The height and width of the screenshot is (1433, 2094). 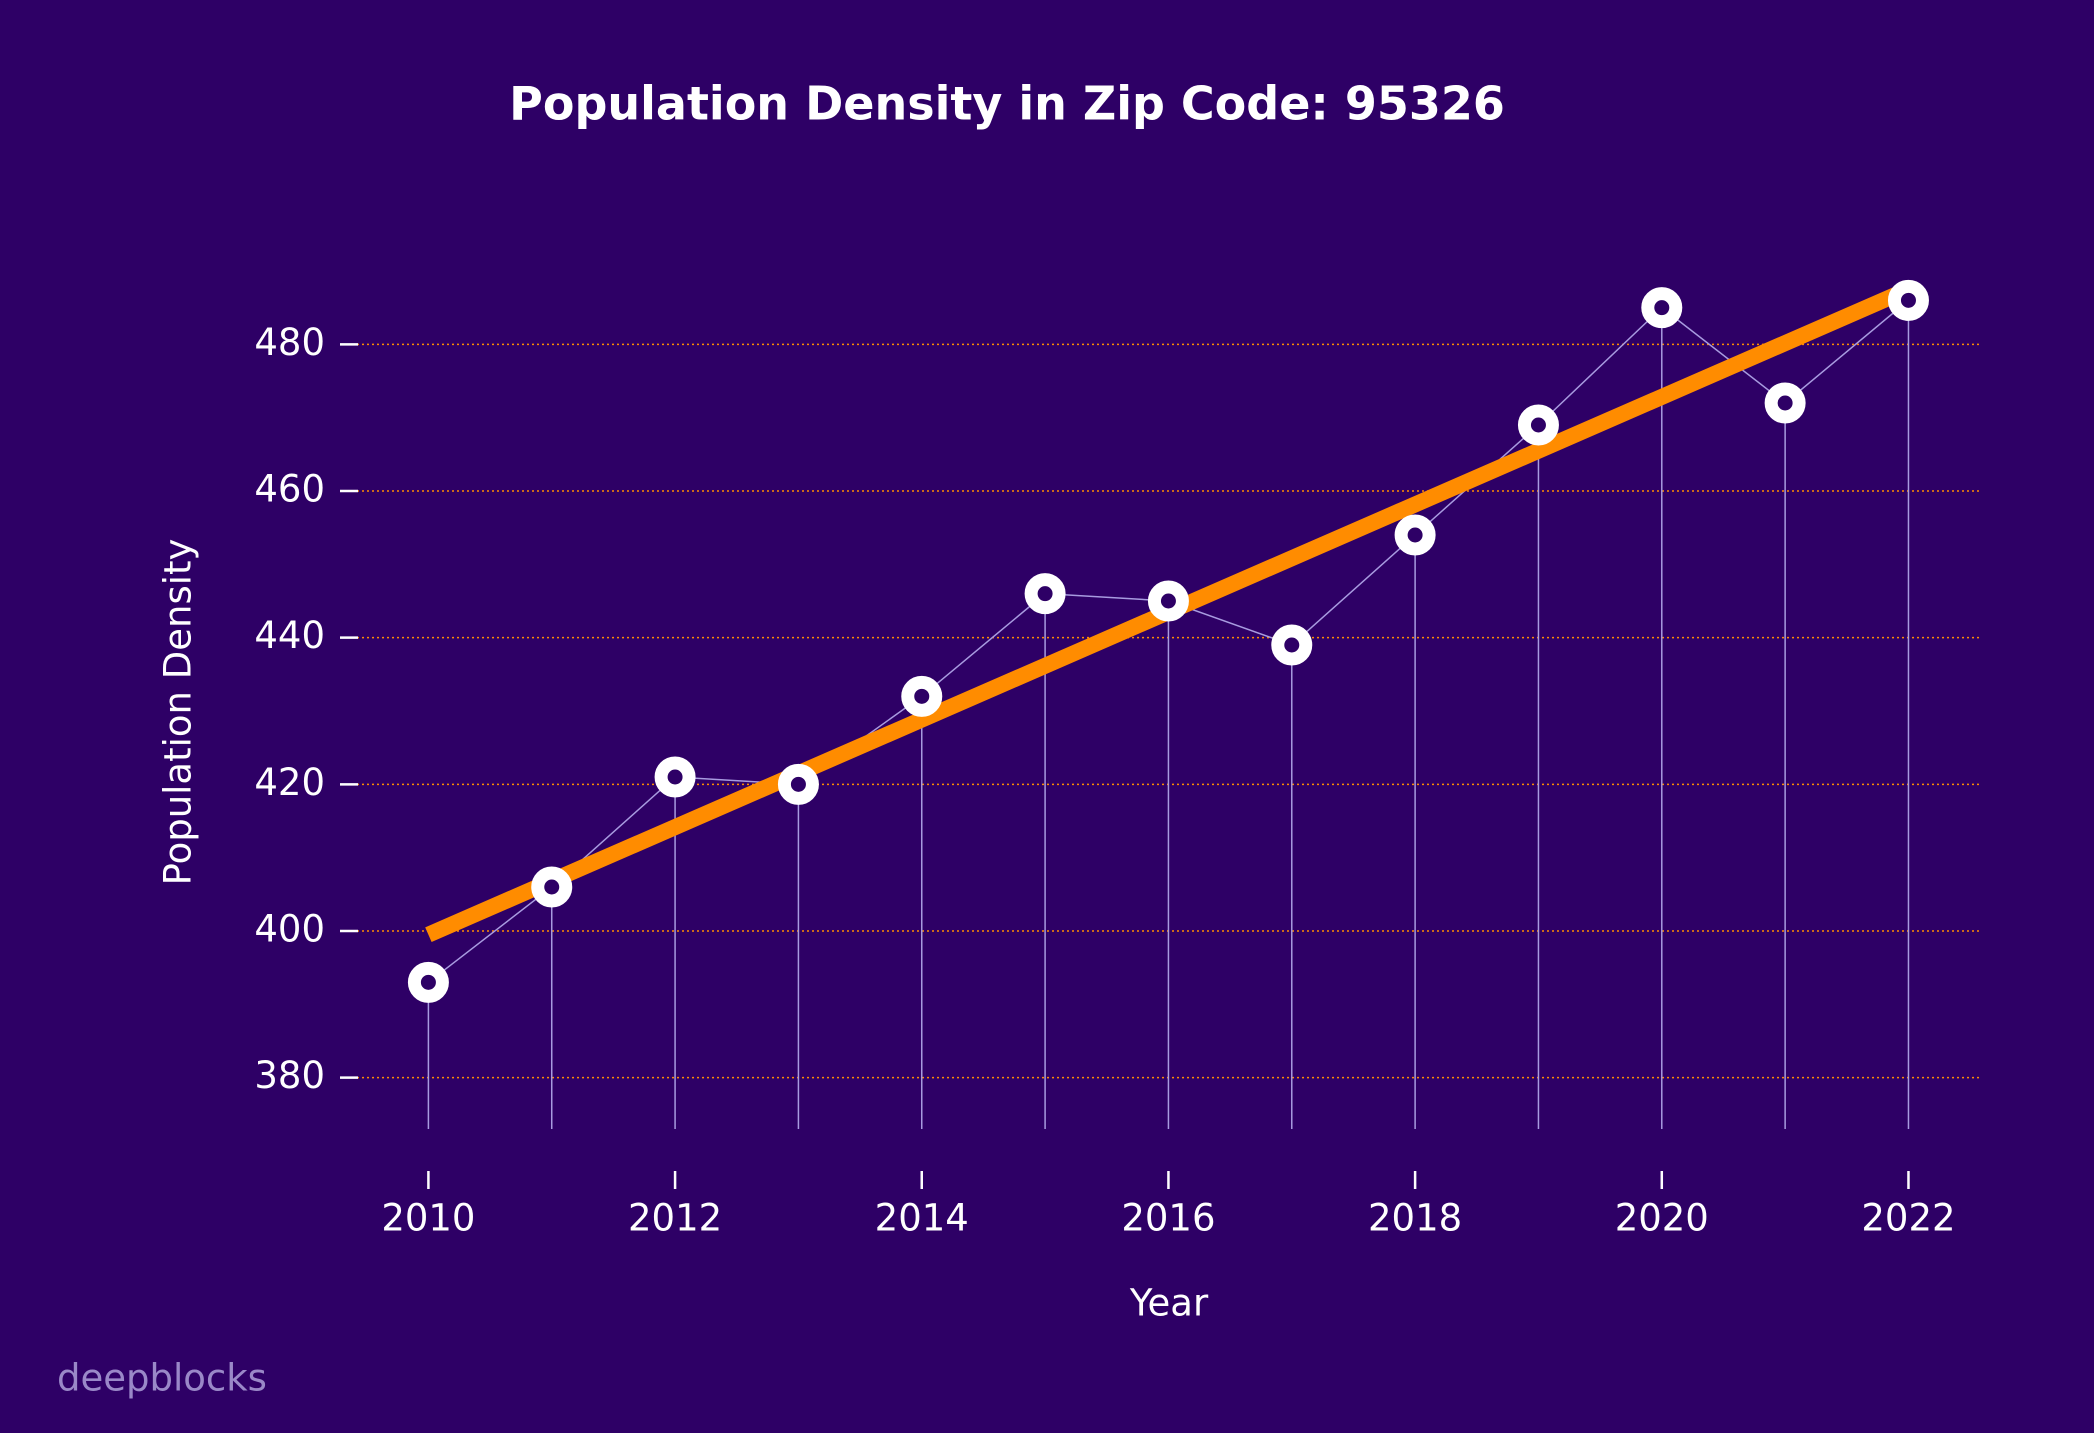 What do you see at coordinates (1415, 1218) in the screenshot?
I see `x-tick-label: 2018` at bounding box center [1415, 1218].